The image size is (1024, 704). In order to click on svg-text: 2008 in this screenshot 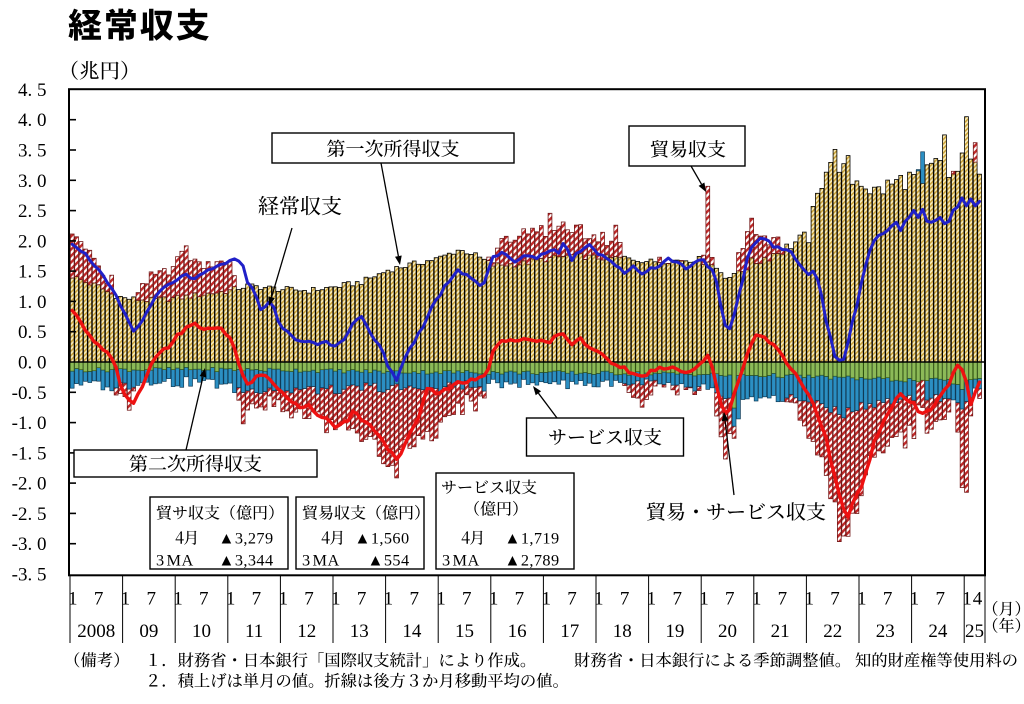, I will do `click(96, 631)`.